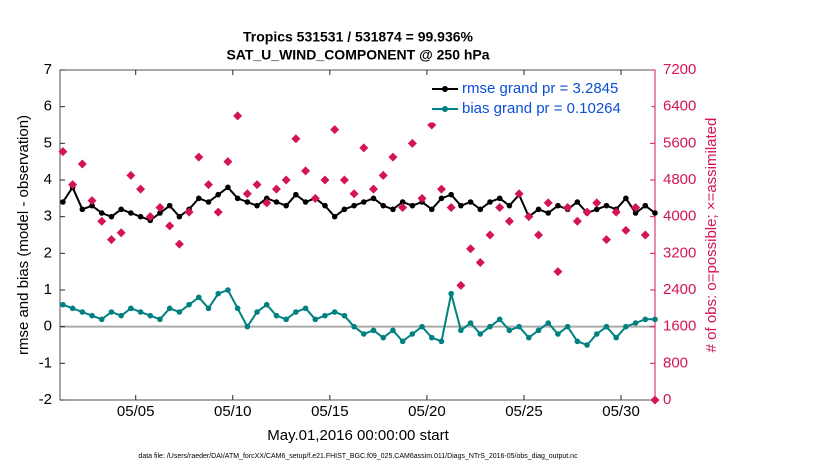 The height and width of the screenshot is (470, 830). What do you see at coordinates (330, 411) in the screenshot?
I see `x-tick-label: 05/15` at bounding box center [330, 411].